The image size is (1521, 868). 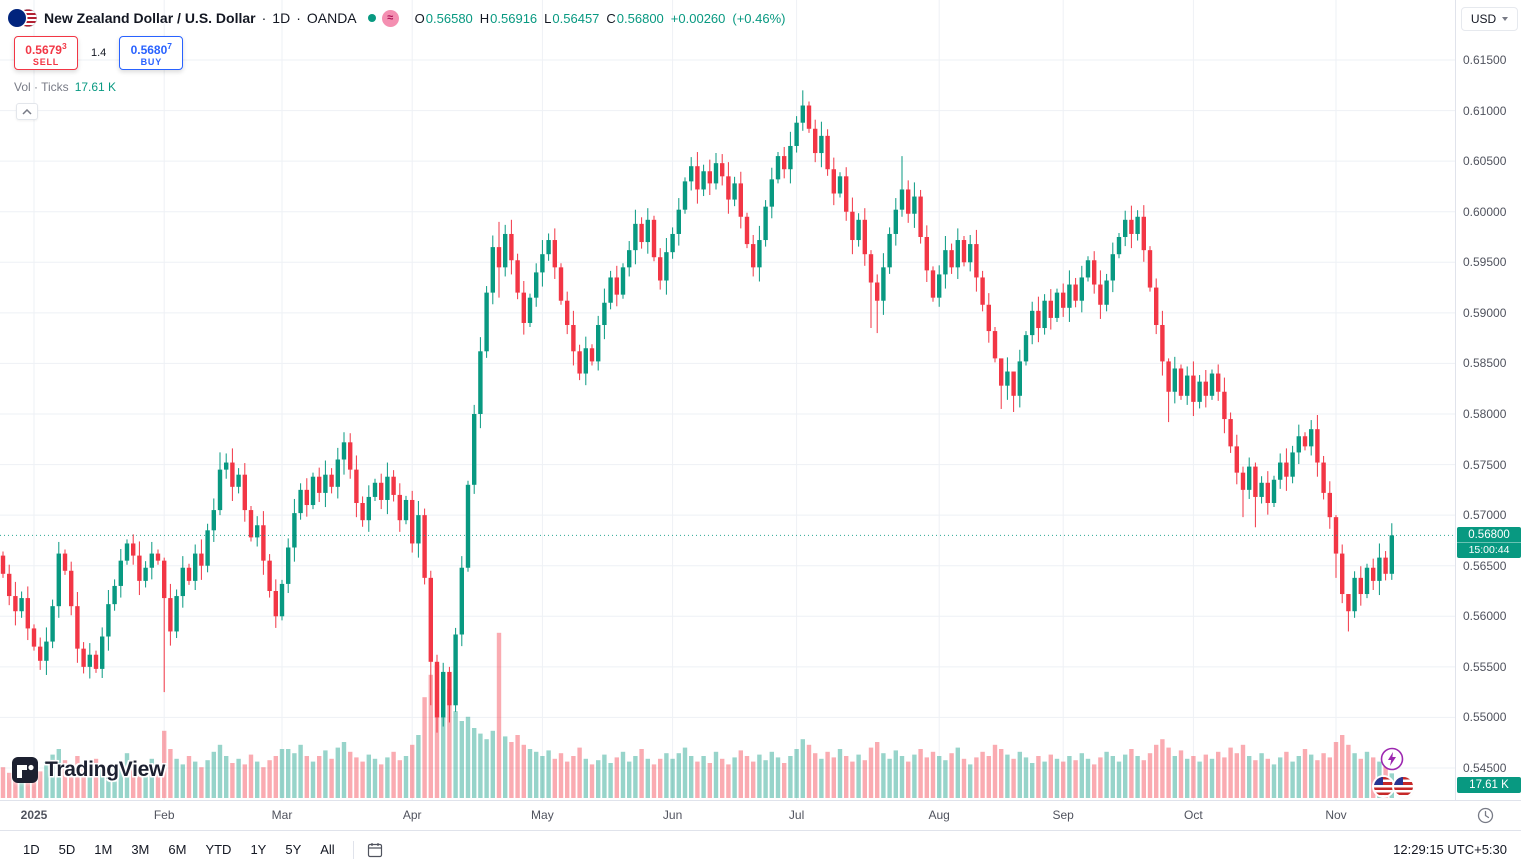 I want to click on time-tick-label: 2025, so click(x=34, y=815).